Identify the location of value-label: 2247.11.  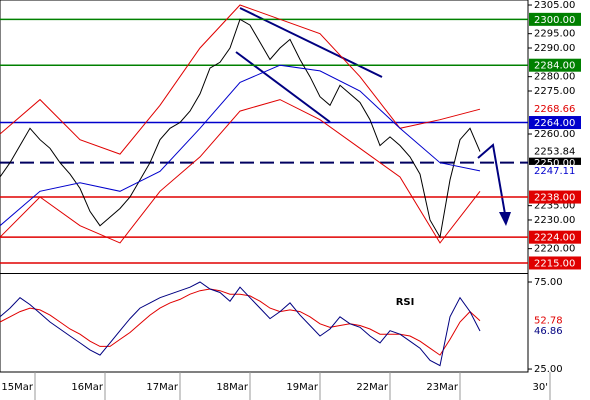
(554, 171).